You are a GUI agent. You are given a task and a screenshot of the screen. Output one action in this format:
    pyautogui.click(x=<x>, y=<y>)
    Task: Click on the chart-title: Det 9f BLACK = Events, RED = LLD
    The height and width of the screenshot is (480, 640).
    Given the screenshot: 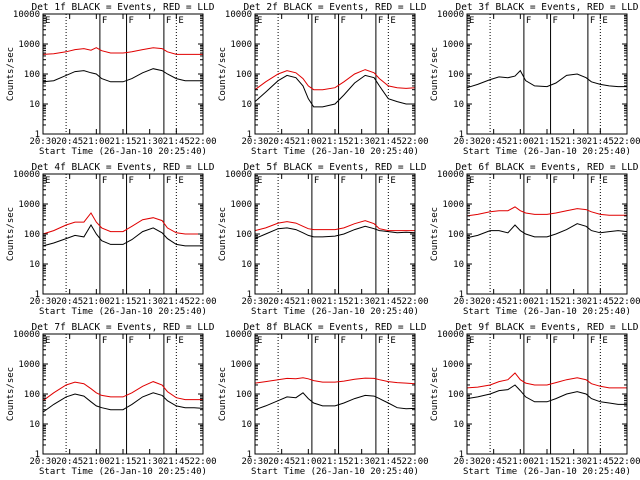 What is the action you would take?
    pyautogui.click(x=546, y=327)
    